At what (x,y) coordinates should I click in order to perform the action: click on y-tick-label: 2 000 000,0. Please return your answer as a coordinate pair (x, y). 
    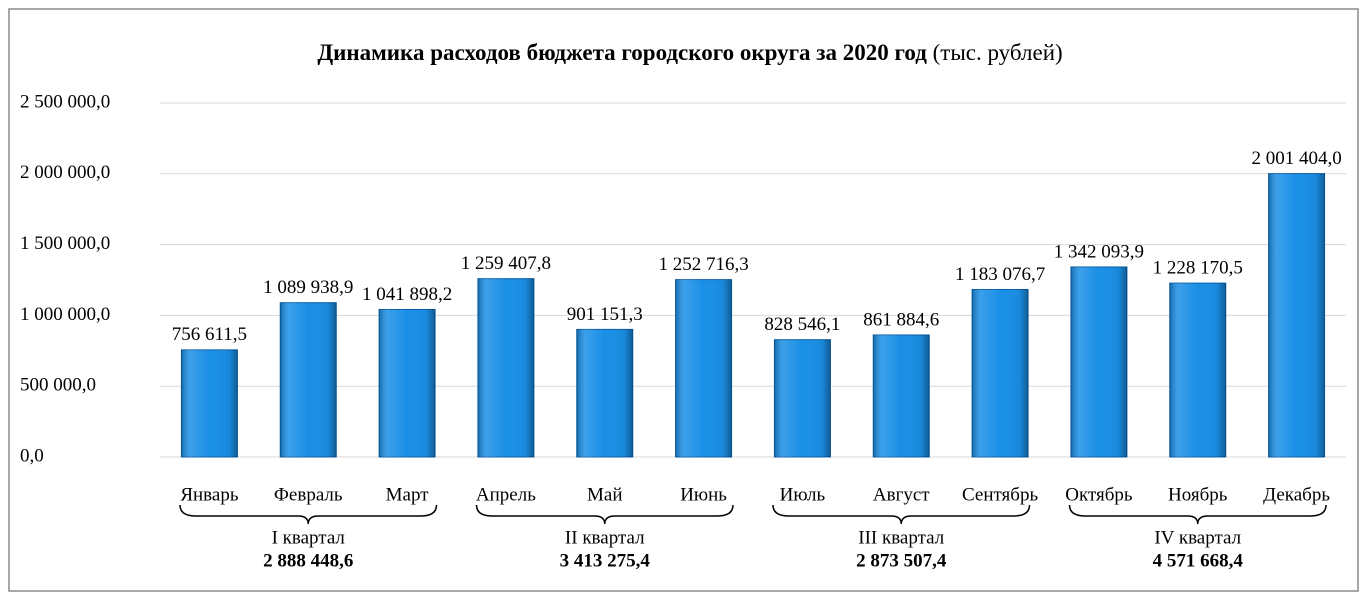
    Looking at the image, I should click on (65, 172).